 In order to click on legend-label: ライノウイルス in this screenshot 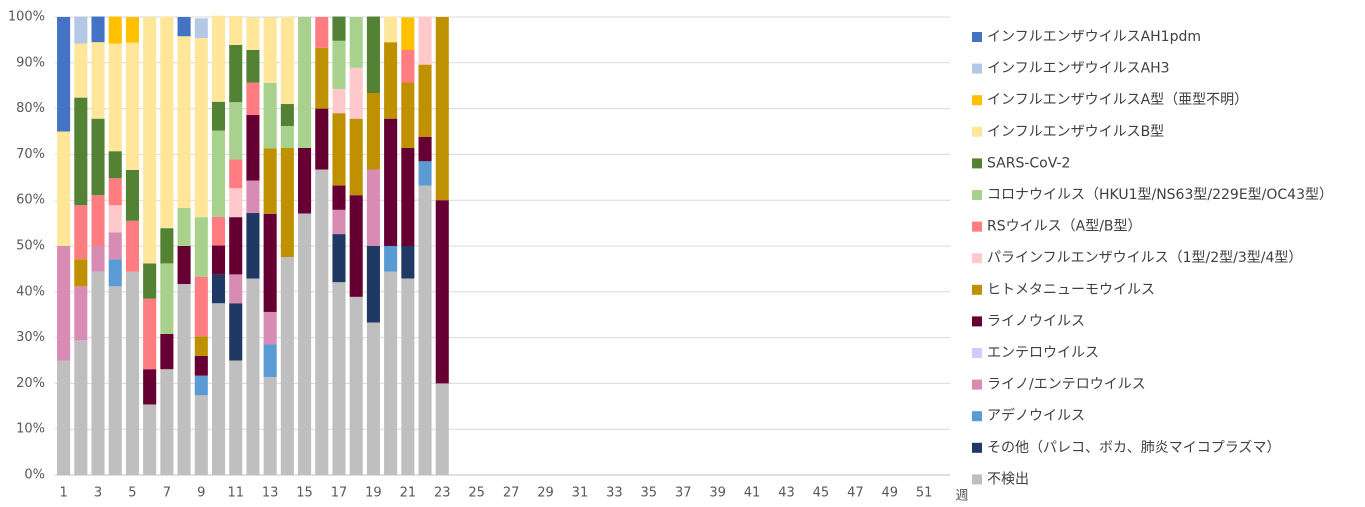, I will do `click(1036, 321)`.